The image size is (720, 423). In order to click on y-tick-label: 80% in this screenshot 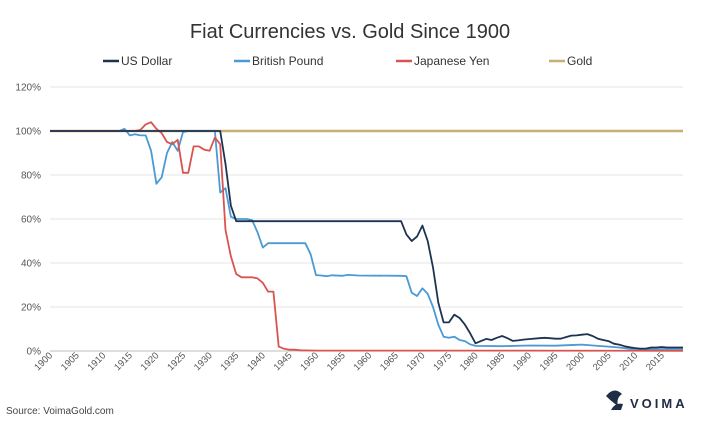, I will do `click(31, 176)`.